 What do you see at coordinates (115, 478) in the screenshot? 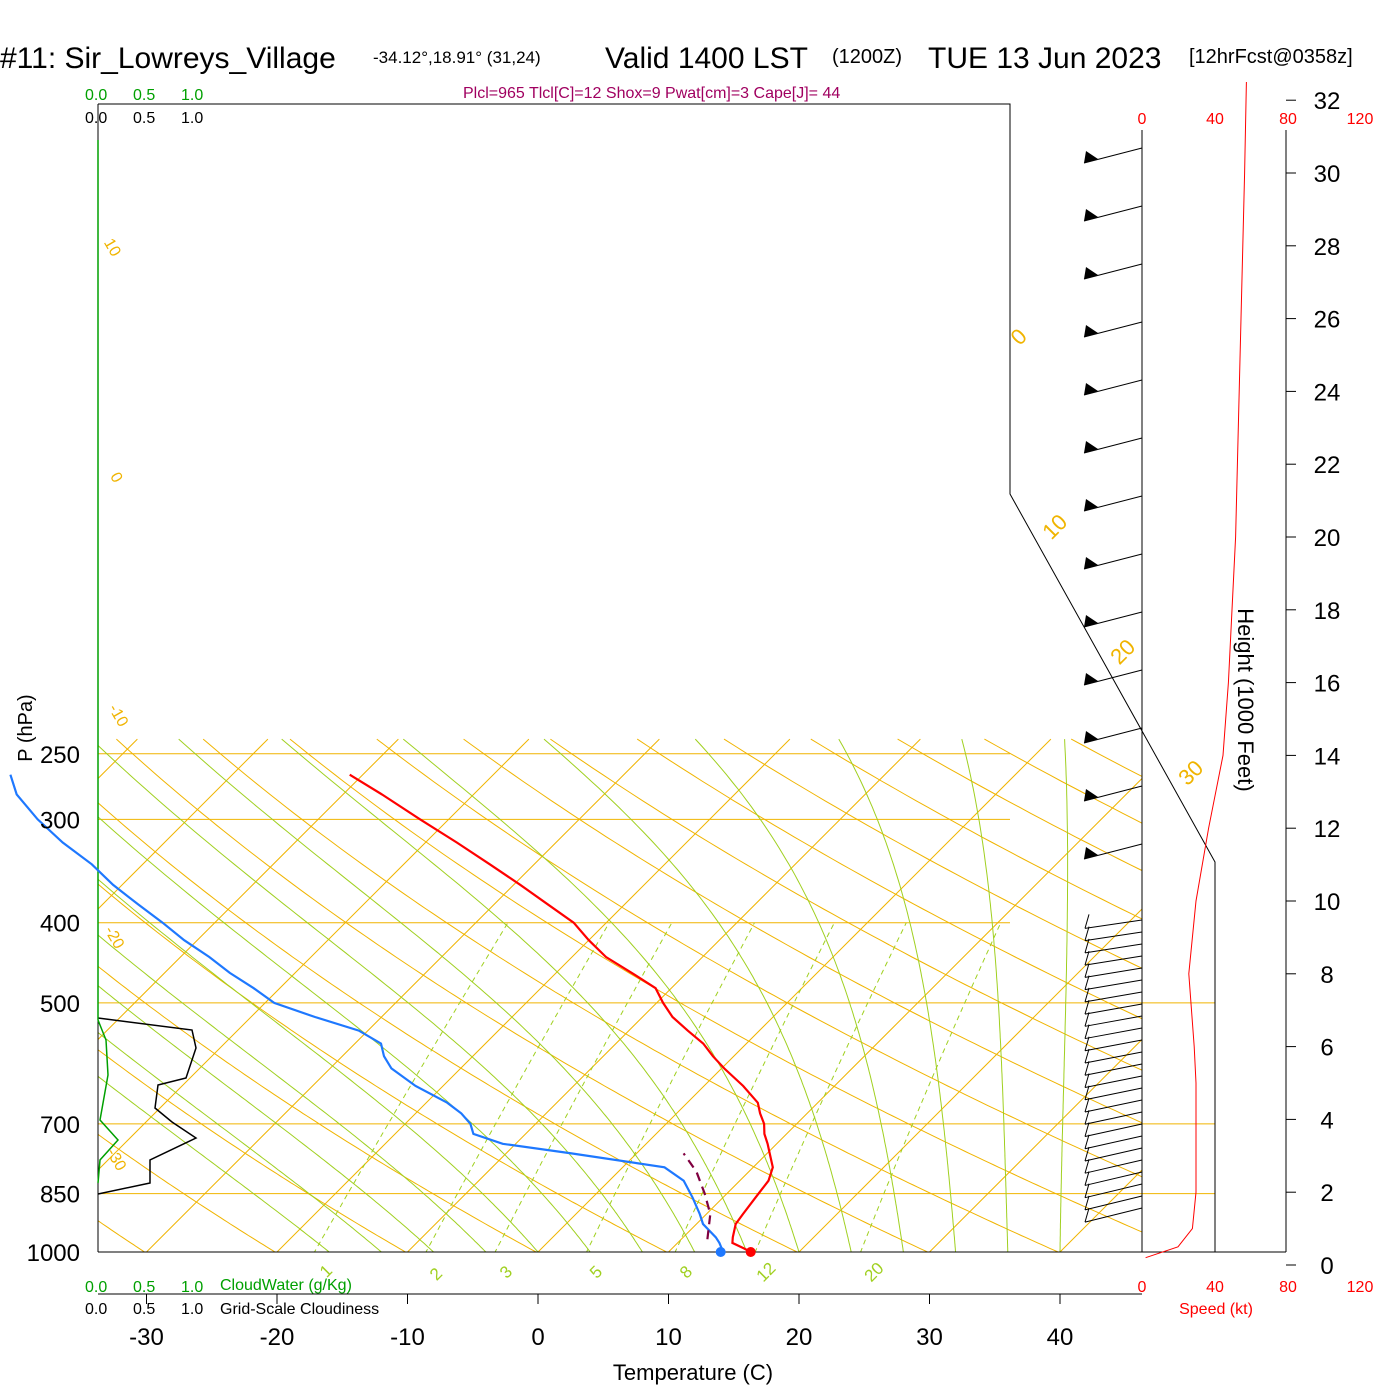
I see `dry-adiabat-label: 0` at bounding box center [115, 478].